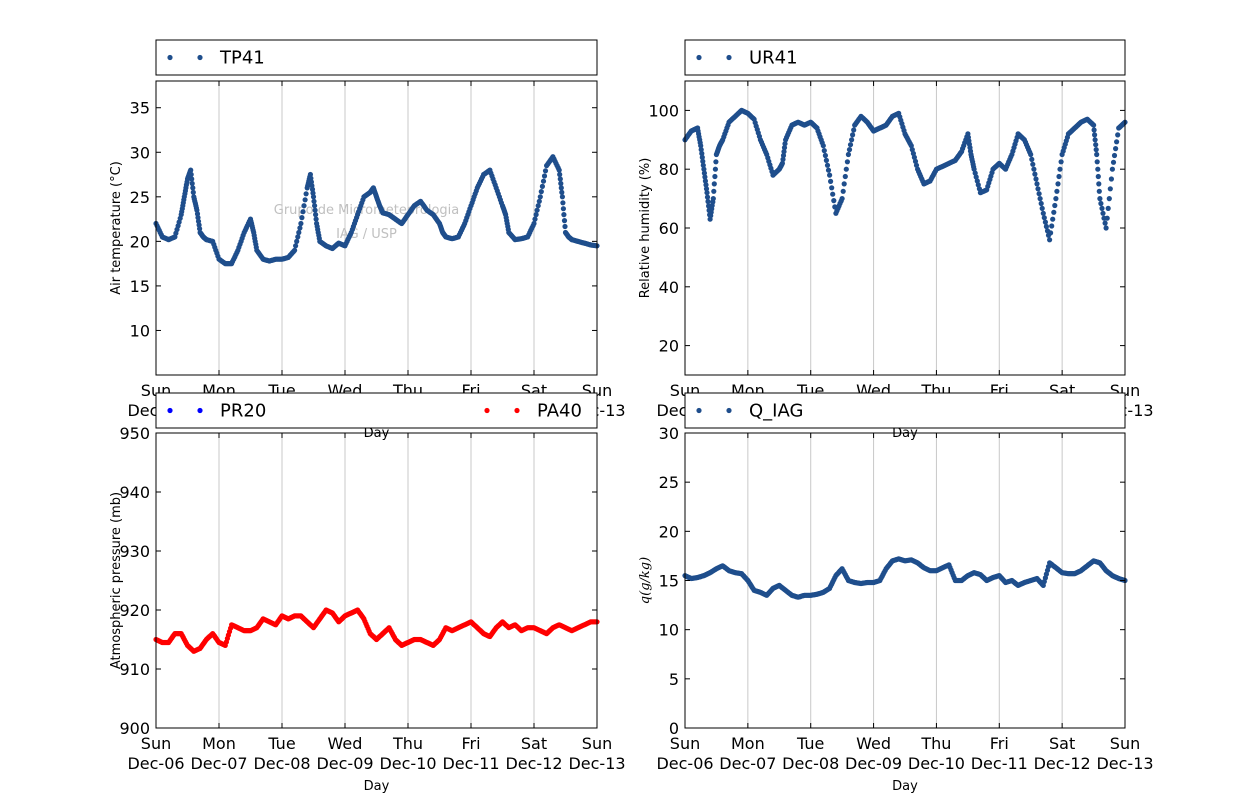  What do you see at coordinates (533, 763) in the screenshot?
I see `x-tick-date: Dec-12` at bounding box center [533, 763].